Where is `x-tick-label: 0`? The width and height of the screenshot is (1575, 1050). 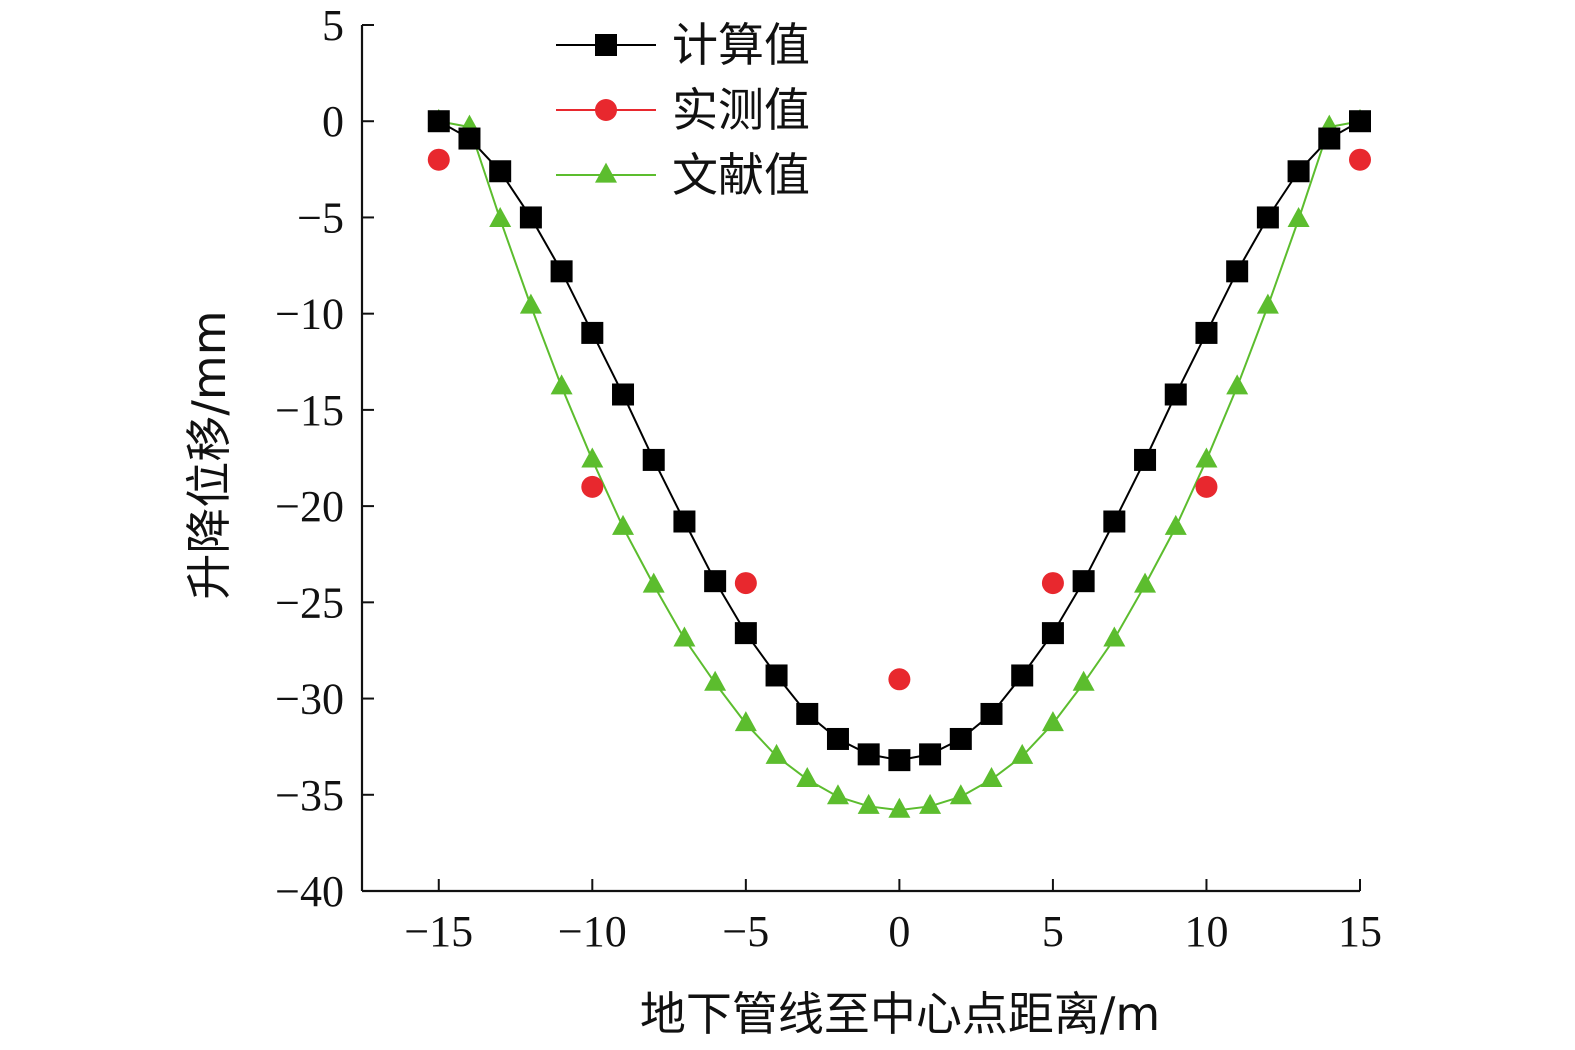
x-tick-label: 0 is located at coordinates (899, 931).